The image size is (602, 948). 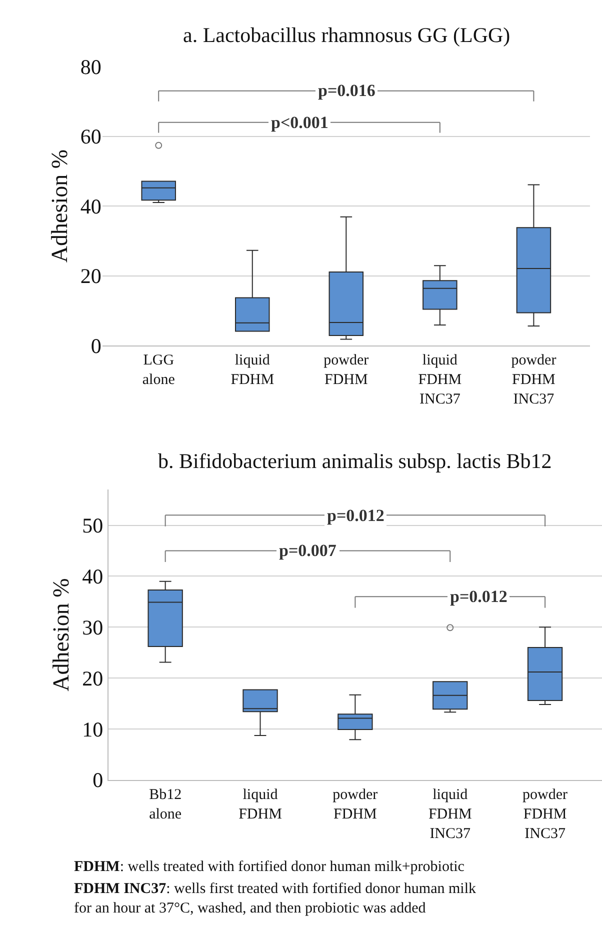 What do you see at coordinates (308, 550) in the screenshot?
I see `annotation: p=0.007` at bounding box center [308, 550].